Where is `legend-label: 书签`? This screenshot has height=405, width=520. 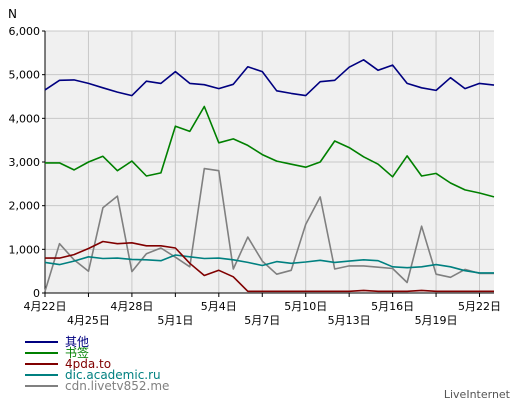
legend-label: 书签 is located at coordinates (77, 352).